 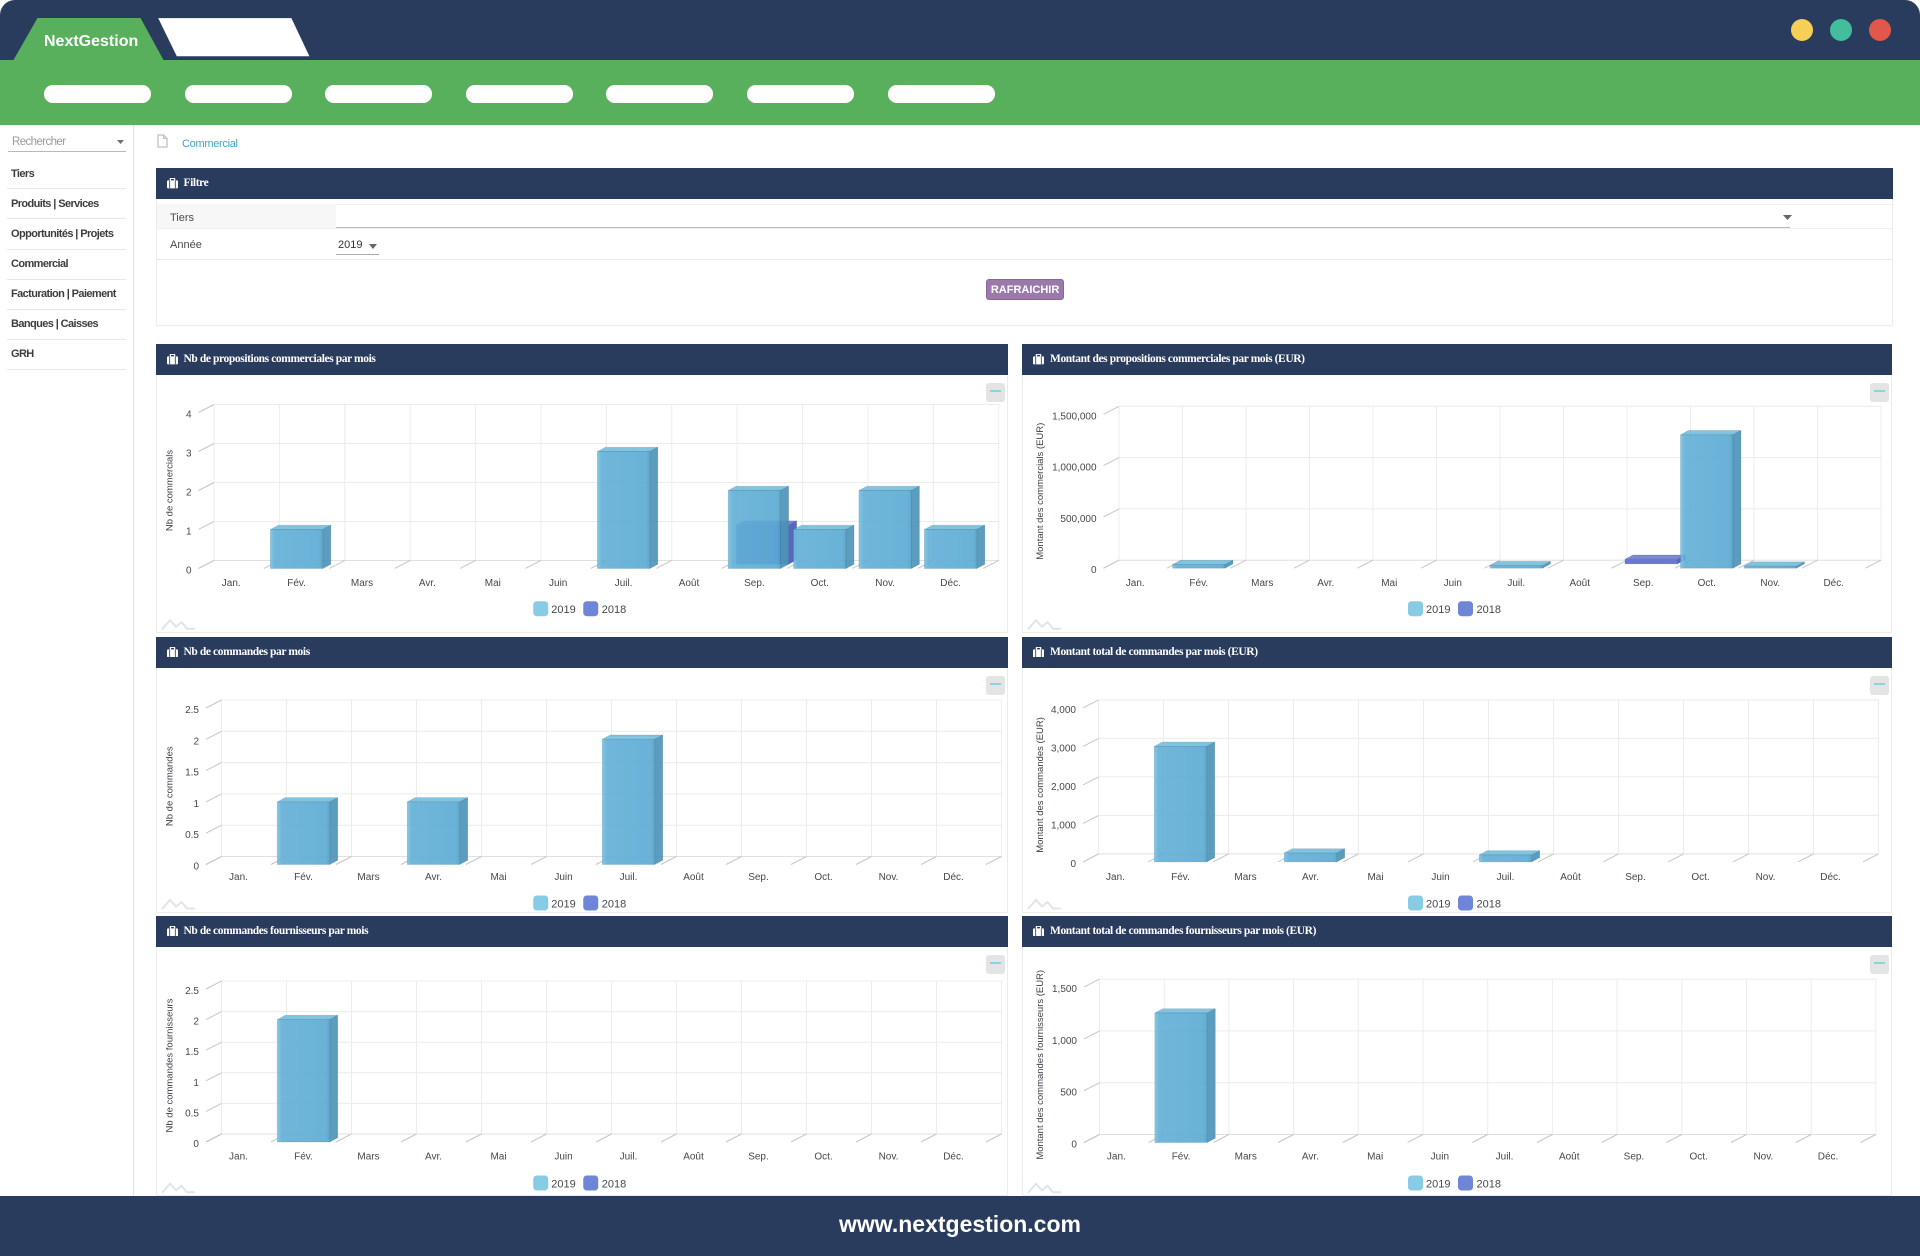 I want to click on svg-text:Montant des commandes fourniss: Montant des commandes fournisseurs (EUR), so click(x=1040, y=1064).